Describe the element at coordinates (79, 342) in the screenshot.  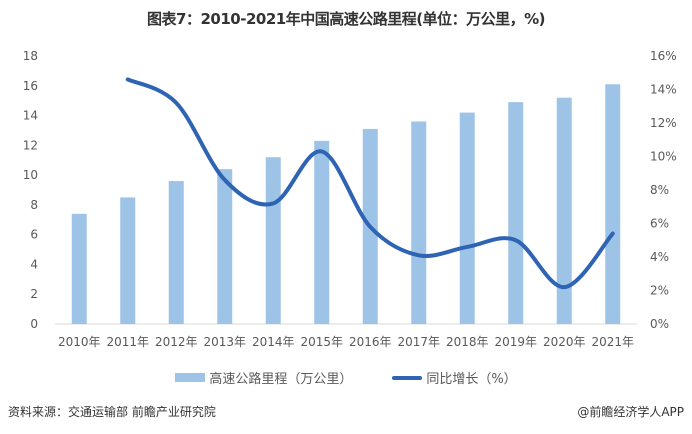
I see `x-axis-tick: 2010年` at that location.